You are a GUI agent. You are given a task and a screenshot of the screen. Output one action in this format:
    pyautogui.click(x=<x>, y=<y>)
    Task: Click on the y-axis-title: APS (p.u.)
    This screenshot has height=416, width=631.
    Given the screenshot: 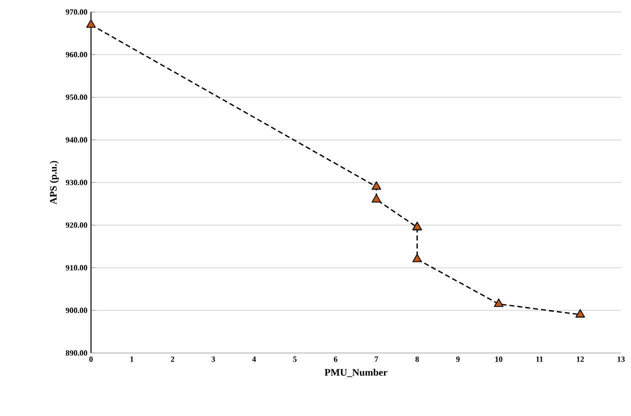 What is the action you would take?
    pyautogui.click(x=54, y=182)
    